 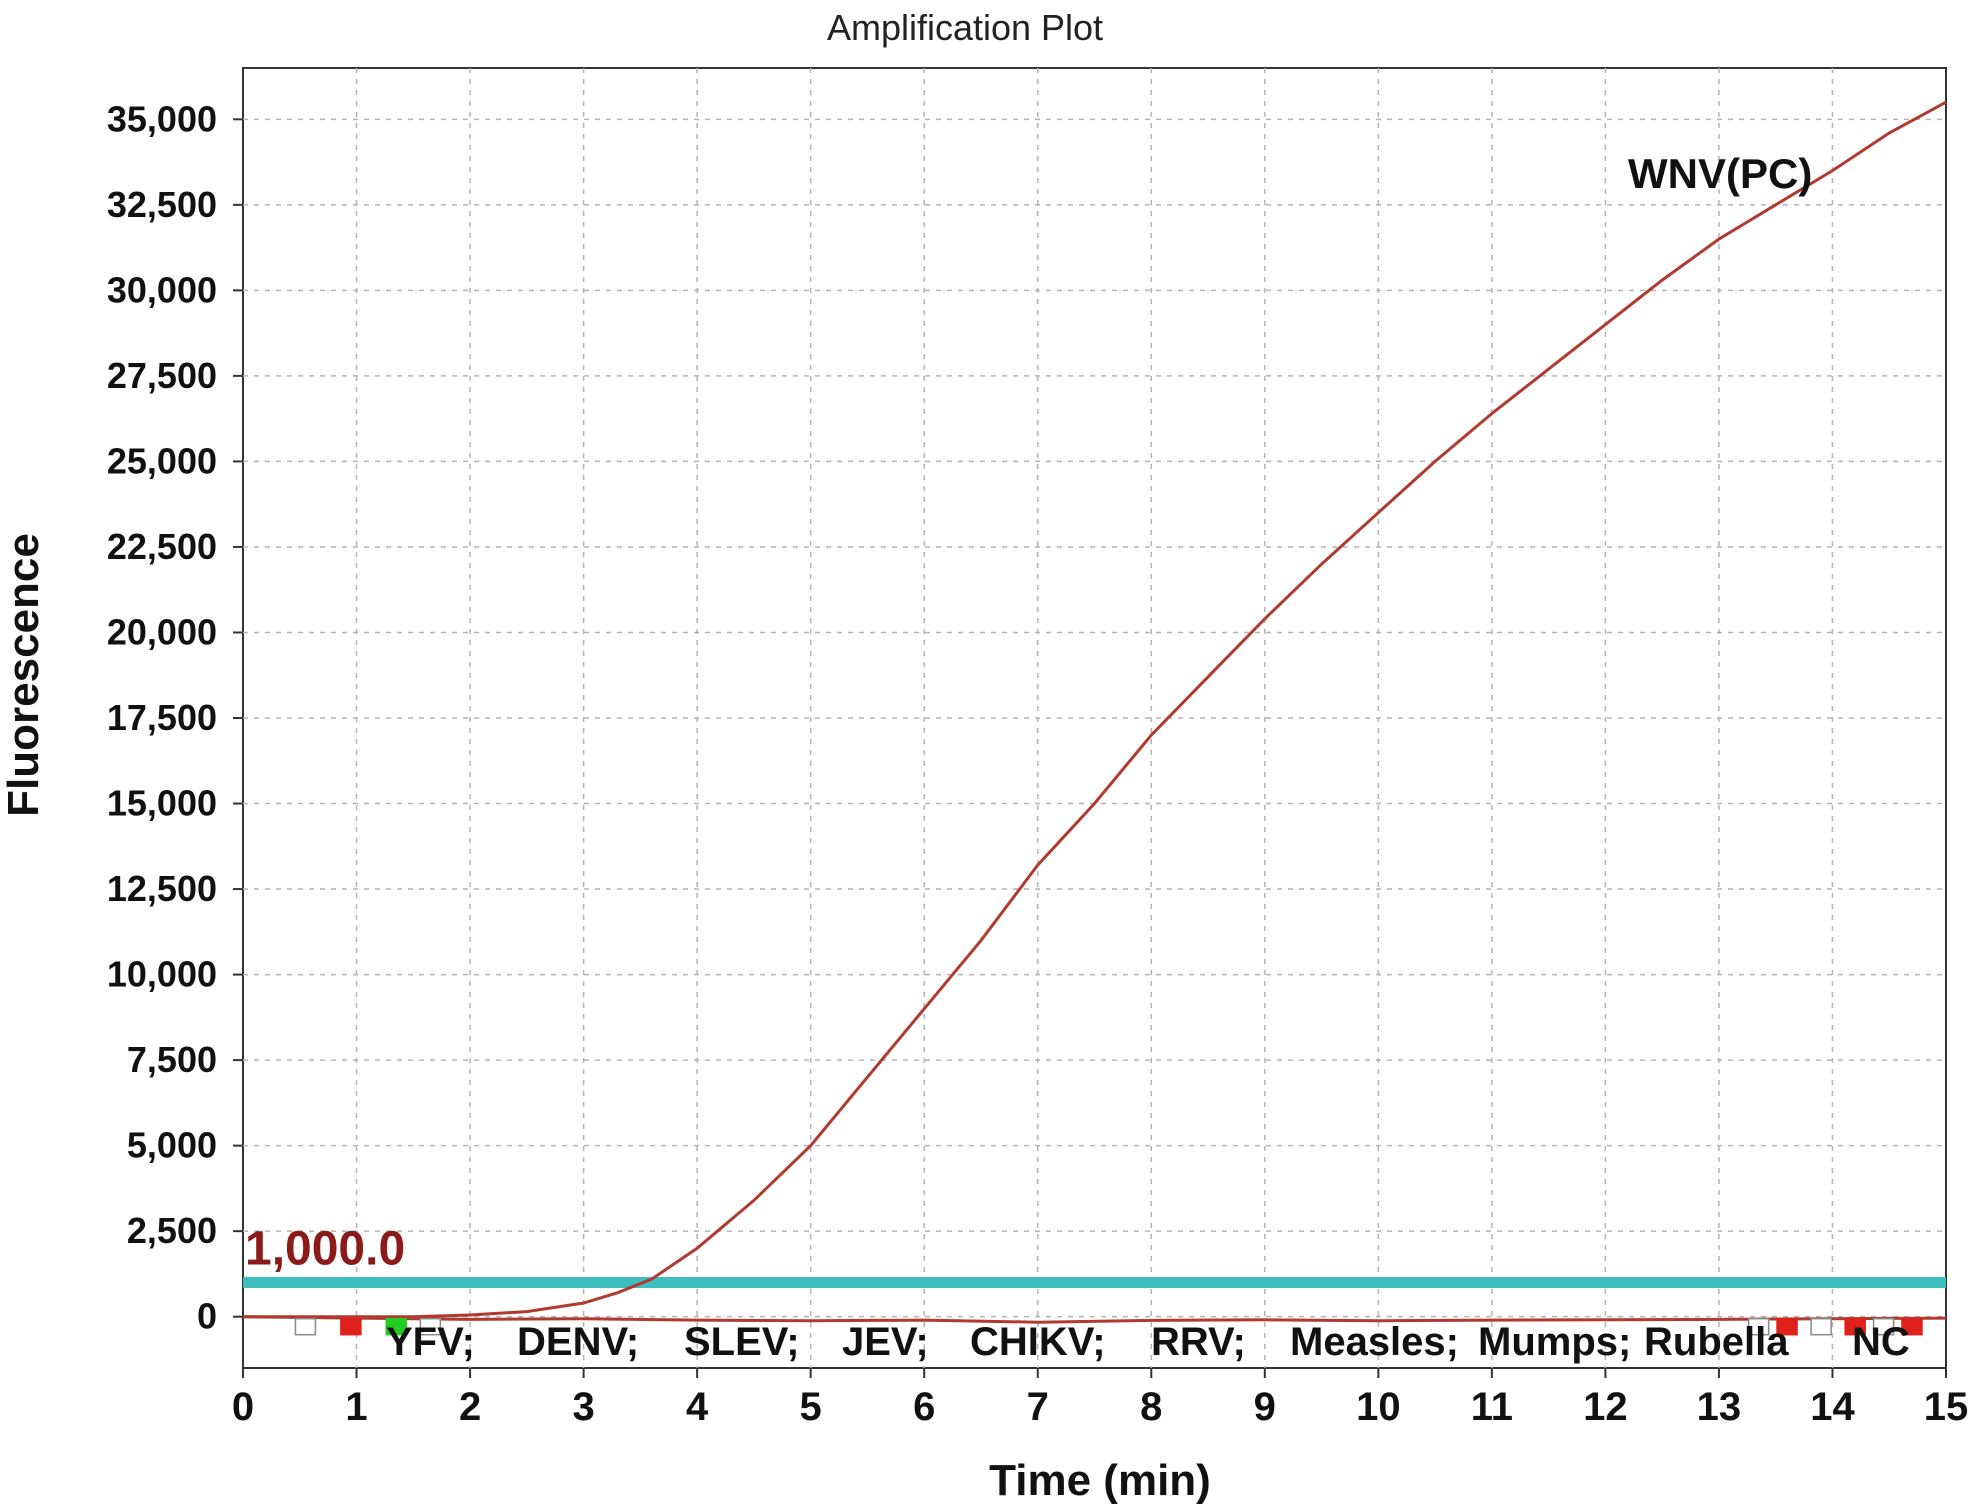 What do you see at coordinates (207, 1316) in the screenshot?
I see `y-tick-label: 0` at bounding box center [207, 1316].